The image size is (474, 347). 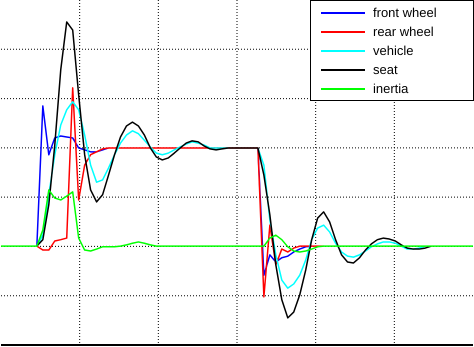 What do you see at coordinates (385, 69) in the screenshot?
I see `legend-label: seat` at bounding box center [385, 69].